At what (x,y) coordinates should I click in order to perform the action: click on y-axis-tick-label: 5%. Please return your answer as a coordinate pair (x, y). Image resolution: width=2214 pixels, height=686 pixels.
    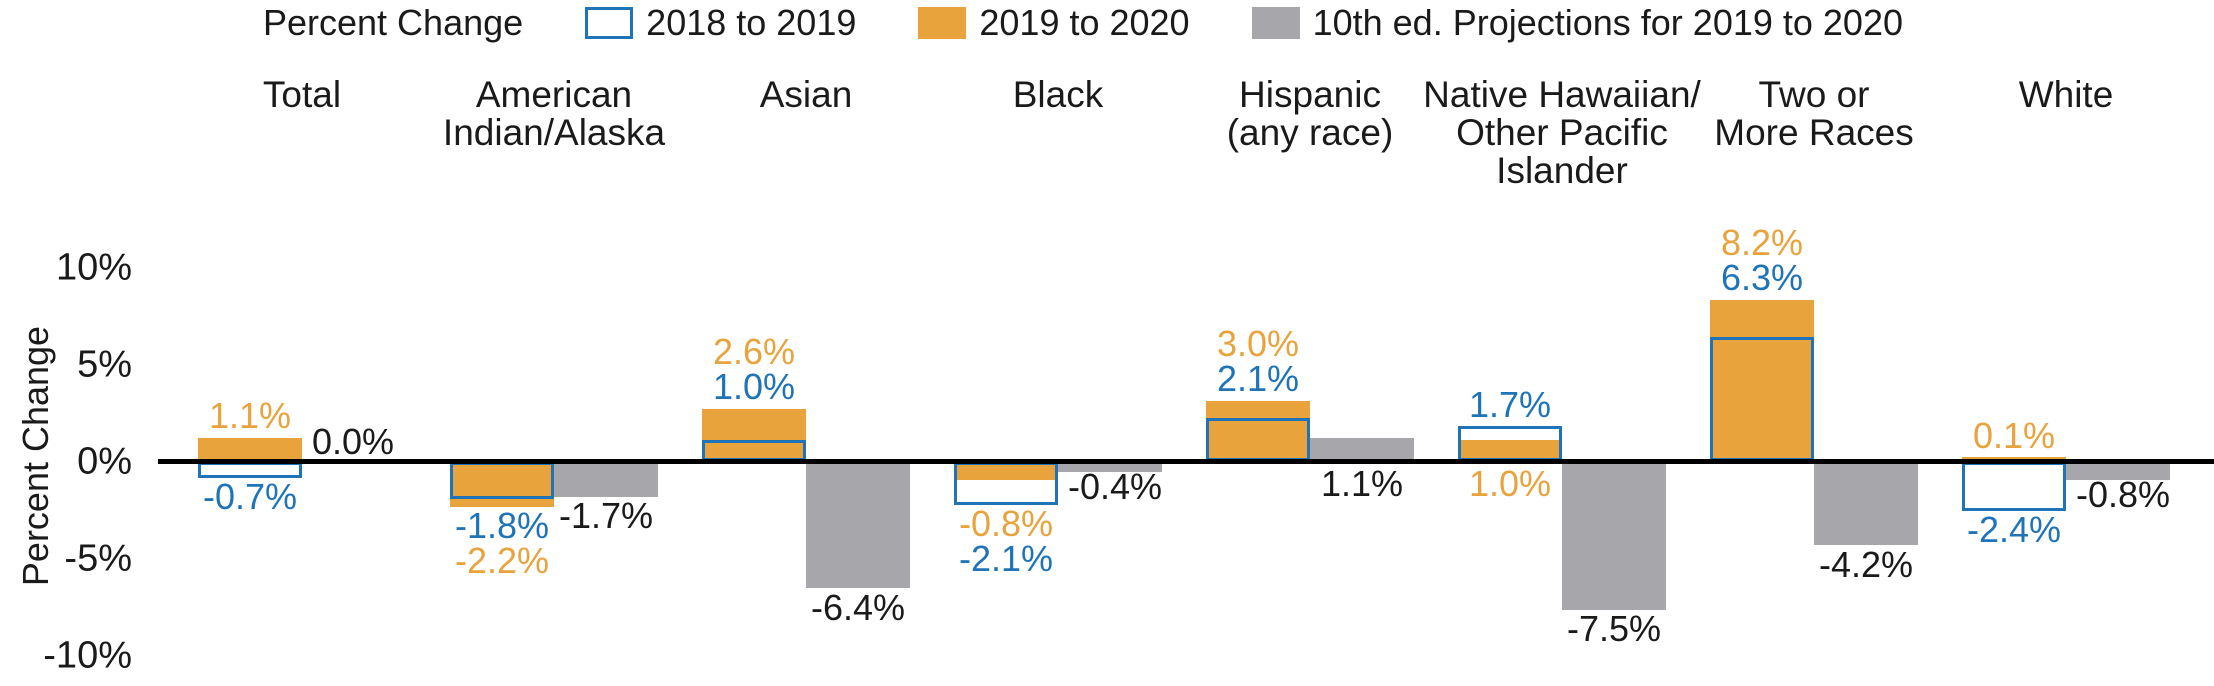
    Looking at the image, I should click on (104, 364).